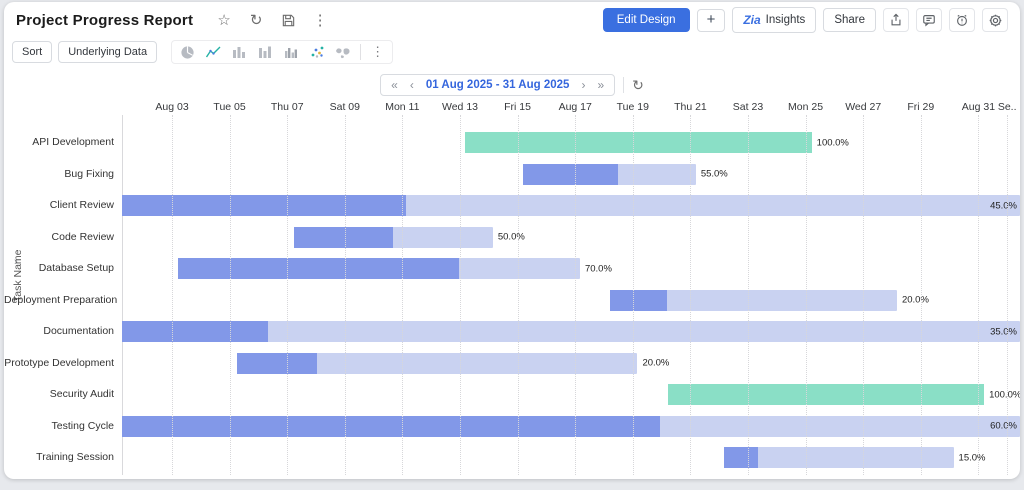 Image resolution: width=1024 pixels, height=490 pixels. Describe the element at coordinates (1003, 206) in the screenshot. I see `progress-label: 45.0%` at that location.